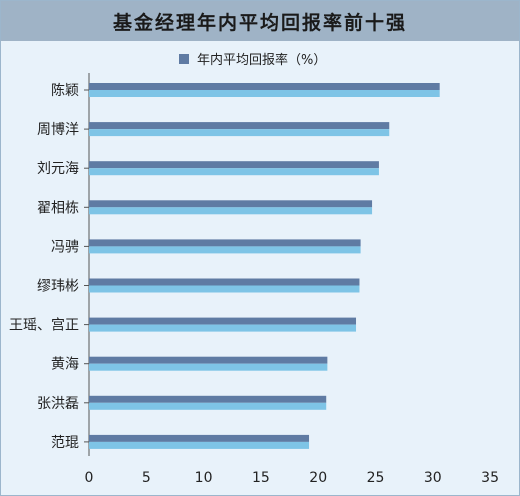 The image size is (520, 496). What do you see at coordinates (318, 478) in the screenshot?
I see `x-tick-label: 20` at bounding box center [318, 478].